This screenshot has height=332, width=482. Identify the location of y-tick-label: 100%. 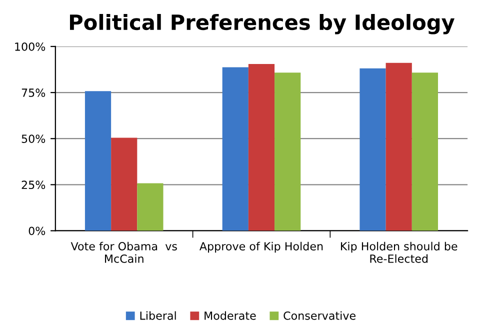
(30, 46).